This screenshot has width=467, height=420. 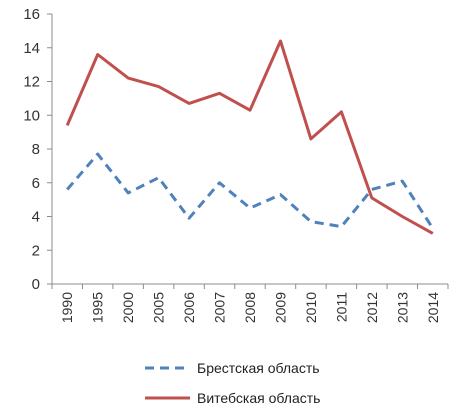 What do you see at coordinates (232, 383) in the screenshot?
I see `legend: Брестская область Витебская область` at bounding box center [232, 383].